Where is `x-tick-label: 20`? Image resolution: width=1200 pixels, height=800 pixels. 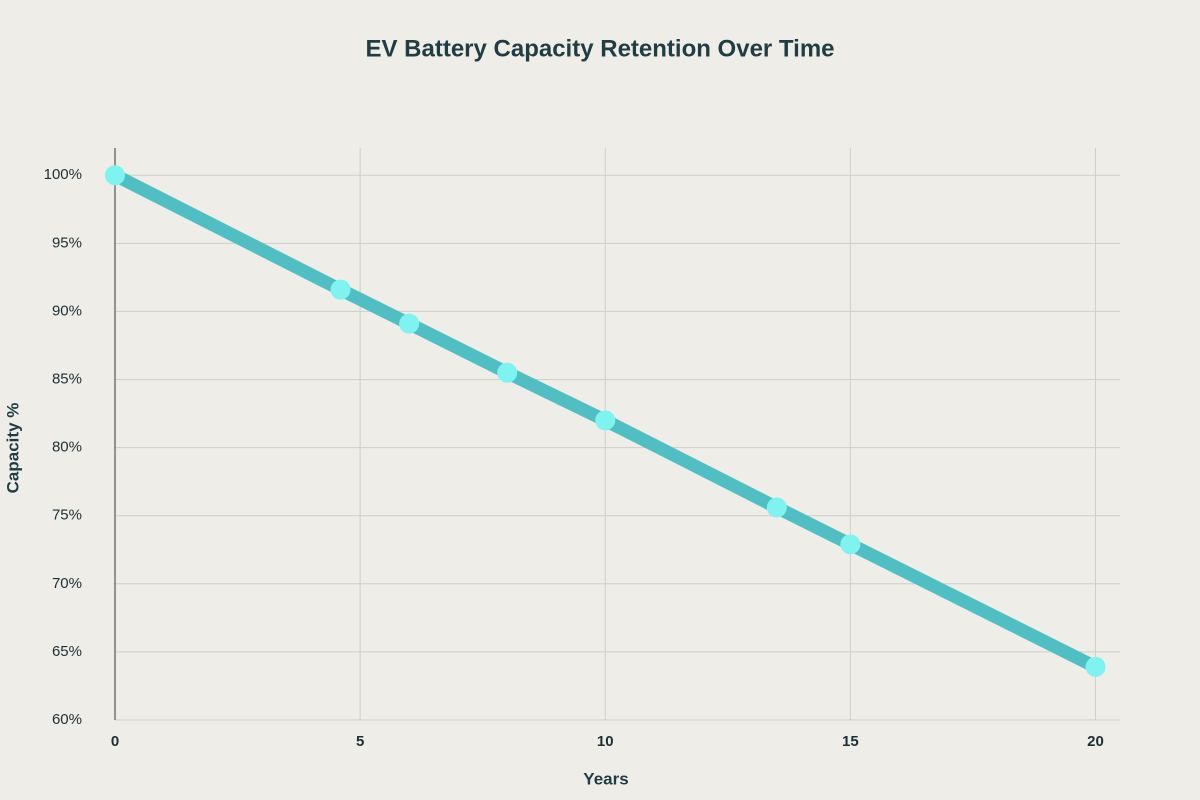
x-tick-label: 20 is located at coordinates (1095, 741).